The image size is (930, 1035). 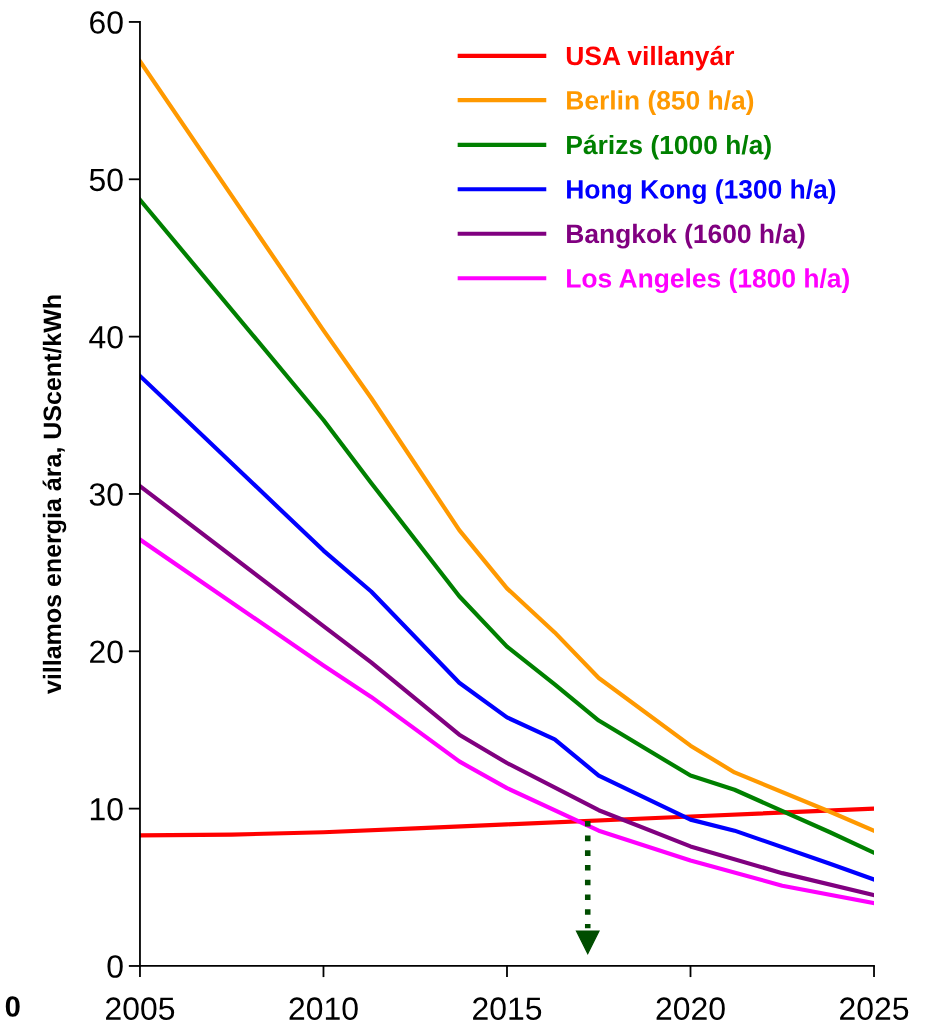 I want to click on line-series, so click(x=507, y=822).